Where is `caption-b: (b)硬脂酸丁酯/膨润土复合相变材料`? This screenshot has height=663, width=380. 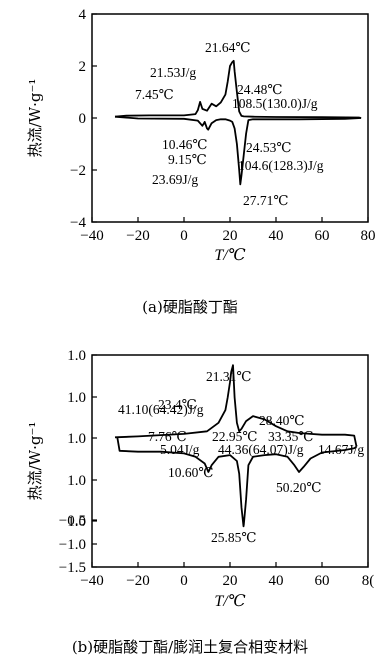 caption-b: (b)硬脂酸丁酯/膨润土复合相变材料 is located at coordinates (190, 647).